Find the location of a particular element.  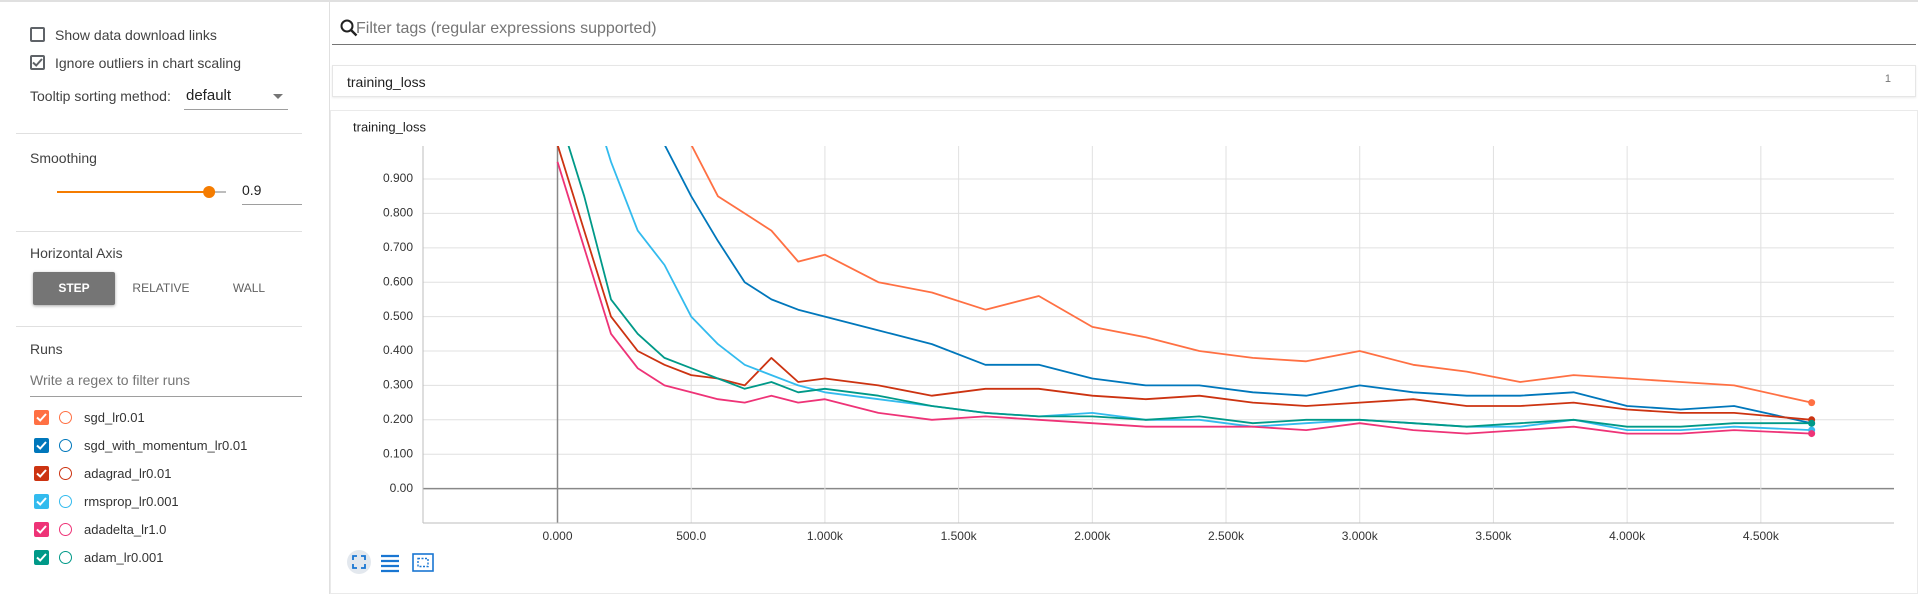

runs-filter: Write a regex to filter runs is located at coordinates (166, 384).